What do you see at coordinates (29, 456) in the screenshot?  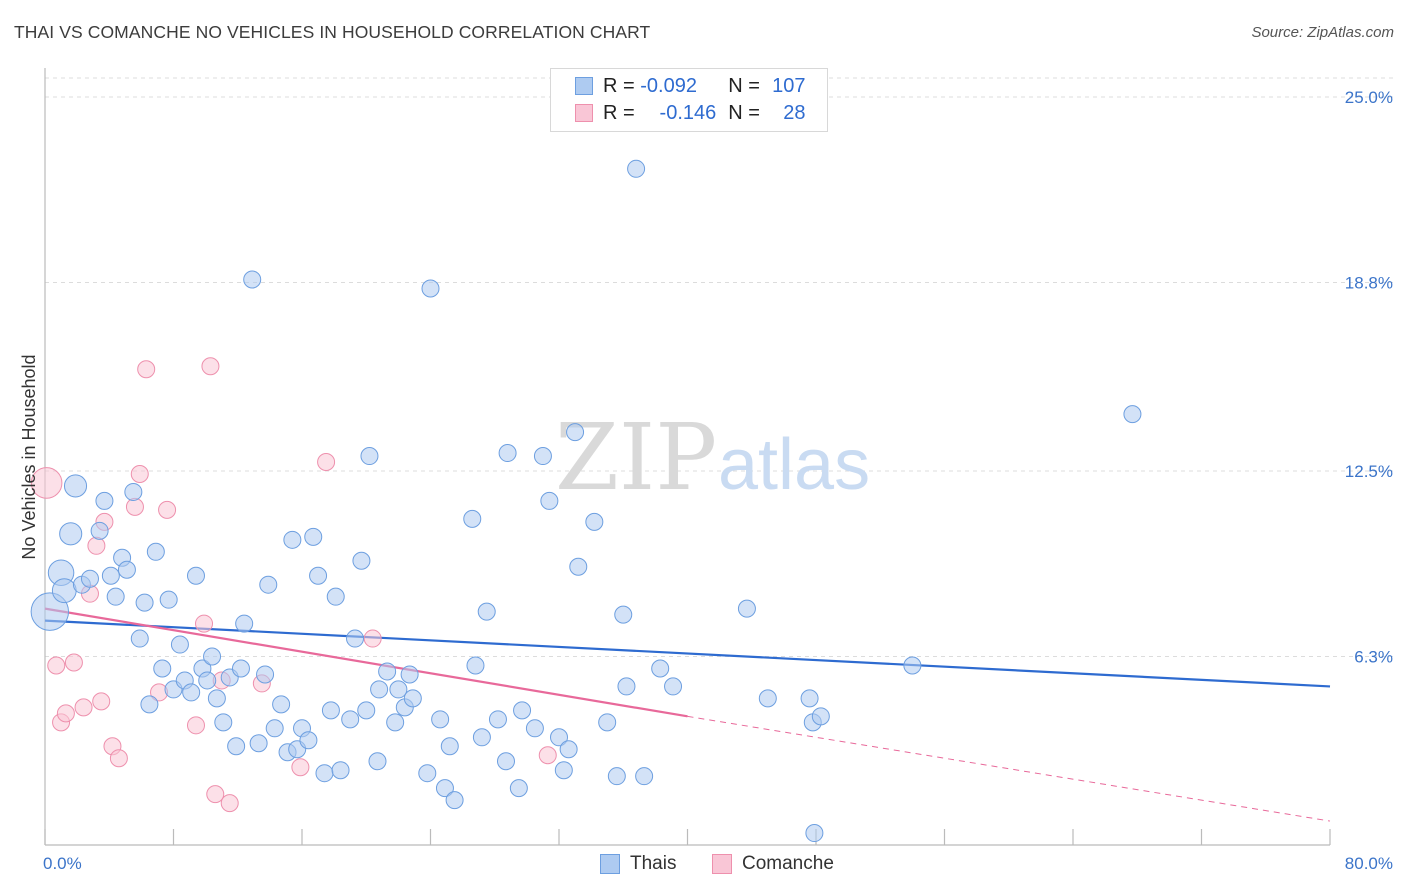 I see `y-axis-label: No Vehicles in Household` at bounding box center [29, 456].